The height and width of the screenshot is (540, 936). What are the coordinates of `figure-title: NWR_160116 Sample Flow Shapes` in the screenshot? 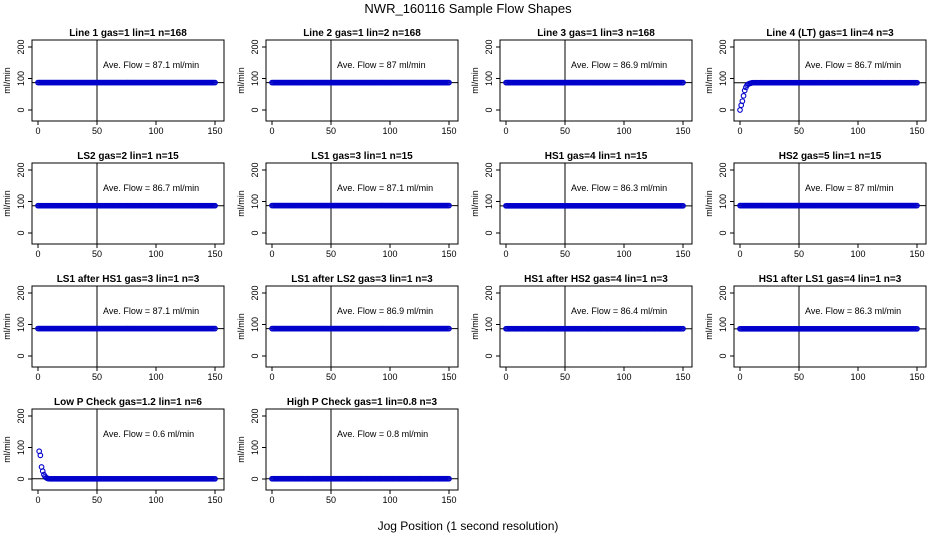 It's located at (468, 8).